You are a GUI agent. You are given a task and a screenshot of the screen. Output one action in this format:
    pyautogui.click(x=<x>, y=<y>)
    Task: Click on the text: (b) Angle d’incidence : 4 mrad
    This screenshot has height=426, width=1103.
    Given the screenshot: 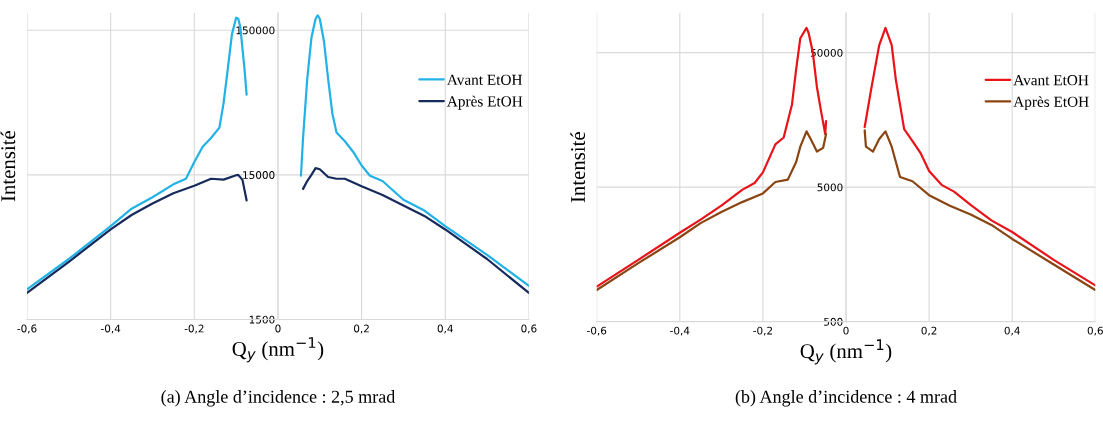 What is the action you would take?
    pyautogui.click(x=846, y=398)
    